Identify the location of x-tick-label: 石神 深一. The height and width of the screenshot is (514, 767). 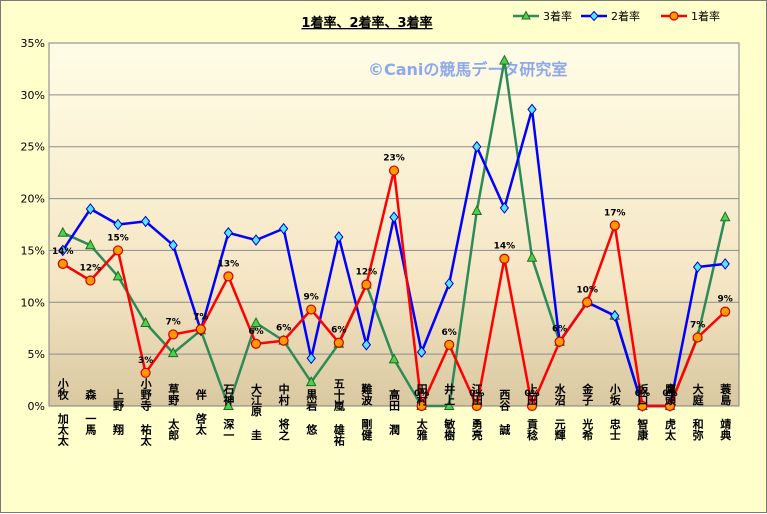
(229, 411).